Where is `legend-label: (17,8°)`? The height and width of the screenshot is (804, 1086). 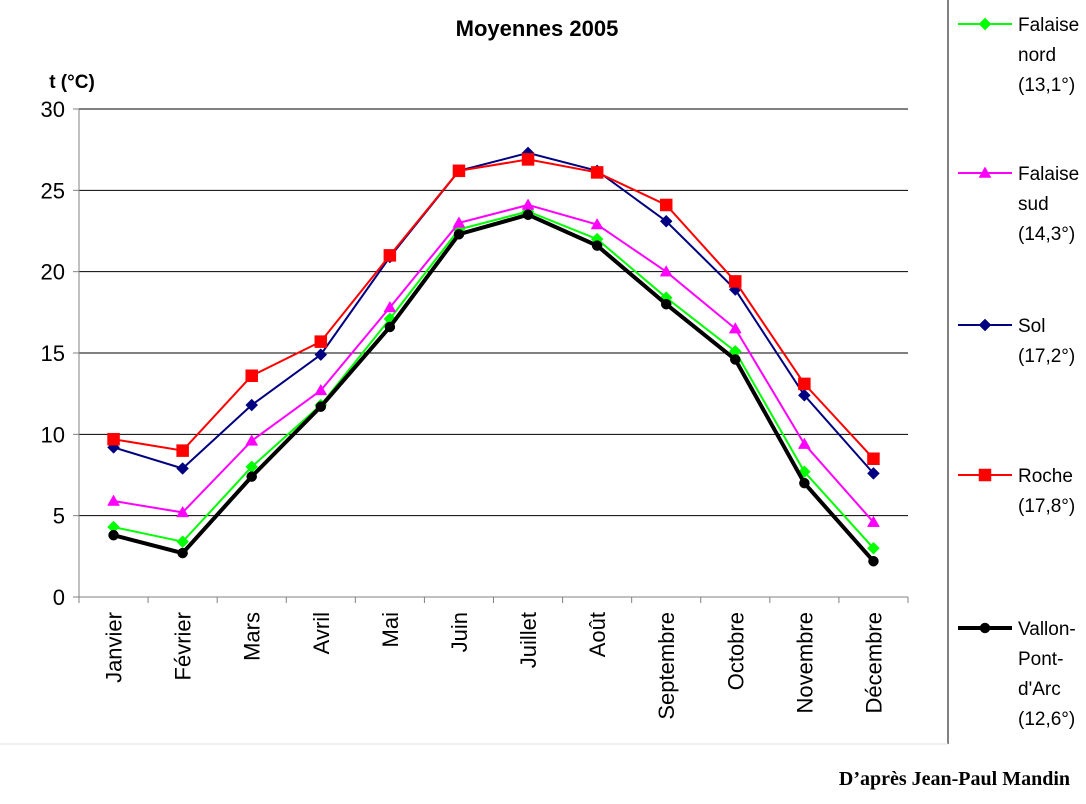 legend-label: (17,8°) is located at coordinates (1046, 506).